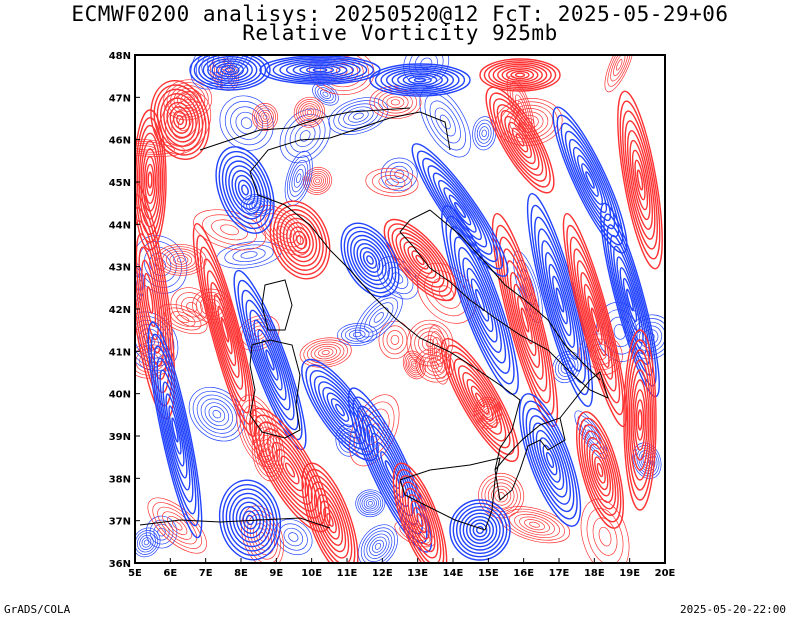  Describe the element at coordinates (120, 56) in the screenshot. I see `lat-label: 48N` at that location.